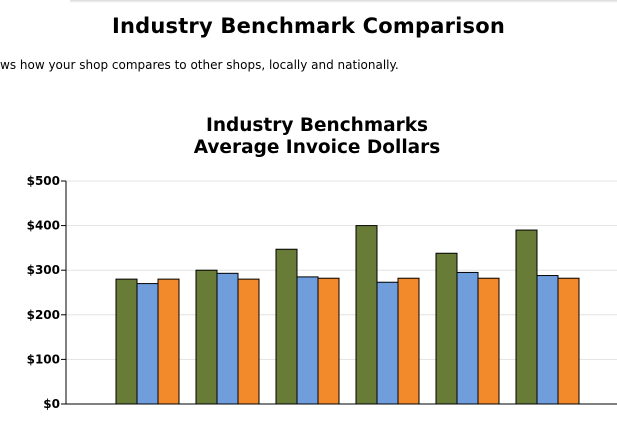 The height and width of the screenshot is (423, 617). Describe the element at coordinates (43, 226) in the screenshot. I see `y-tick-label: $400` at that location.